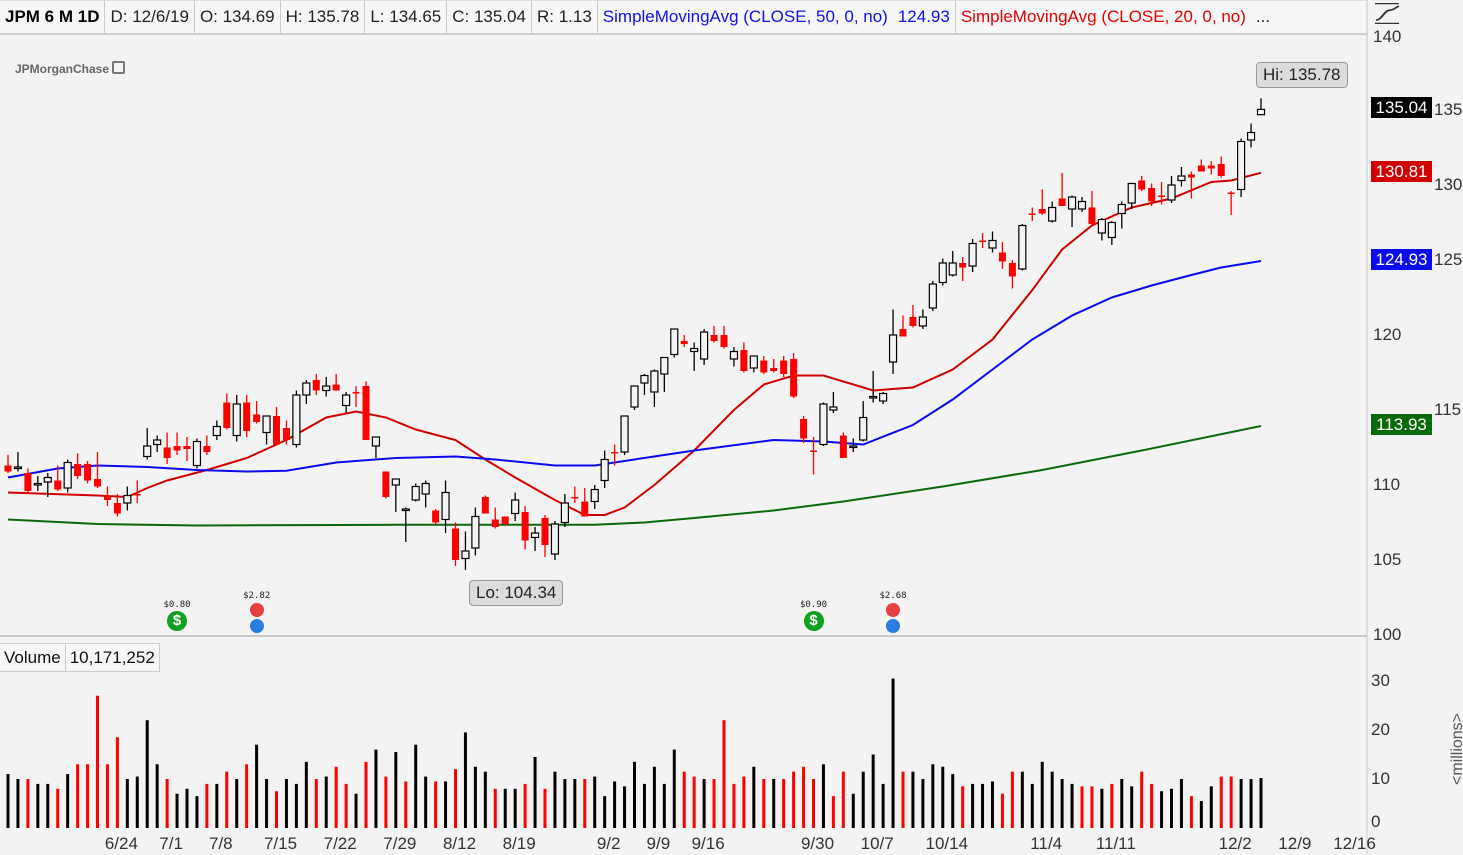 The width and height of the screenshot is (1463, 855). I want to click on volume-axis-label: <millions>, so click(1456, 749).